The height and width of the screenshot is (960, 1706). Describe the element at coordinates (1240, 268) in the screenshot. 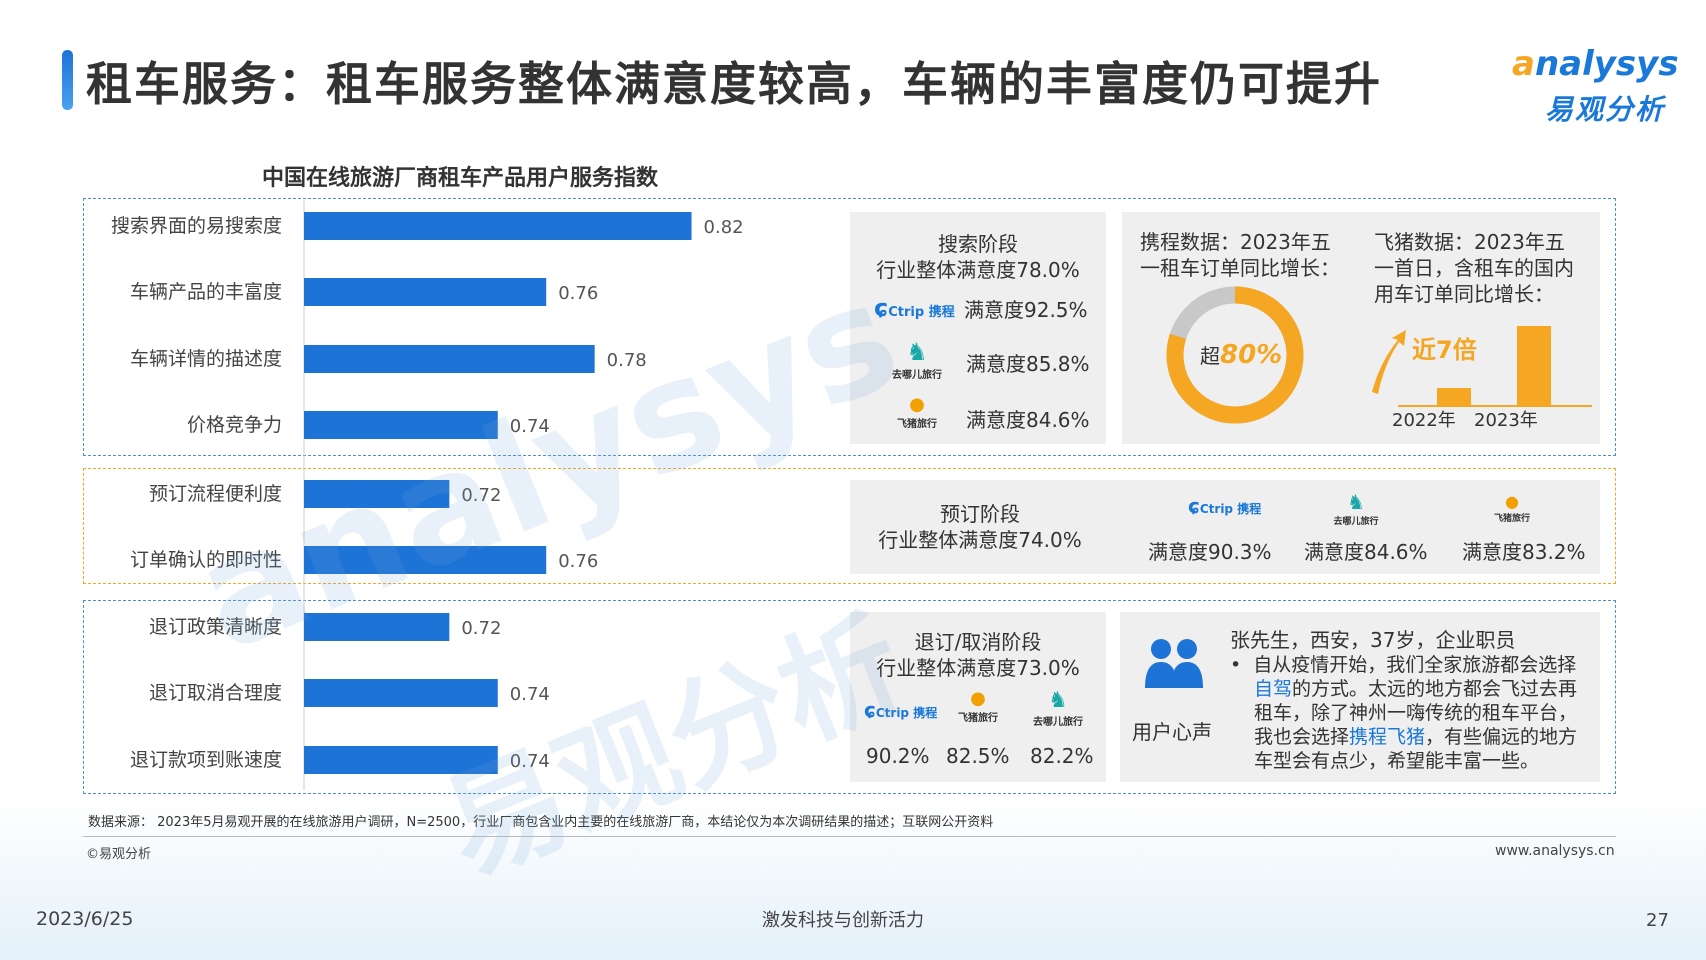

I see `ctrip-data-title-2: 一租车订单同比增长：` at that location.